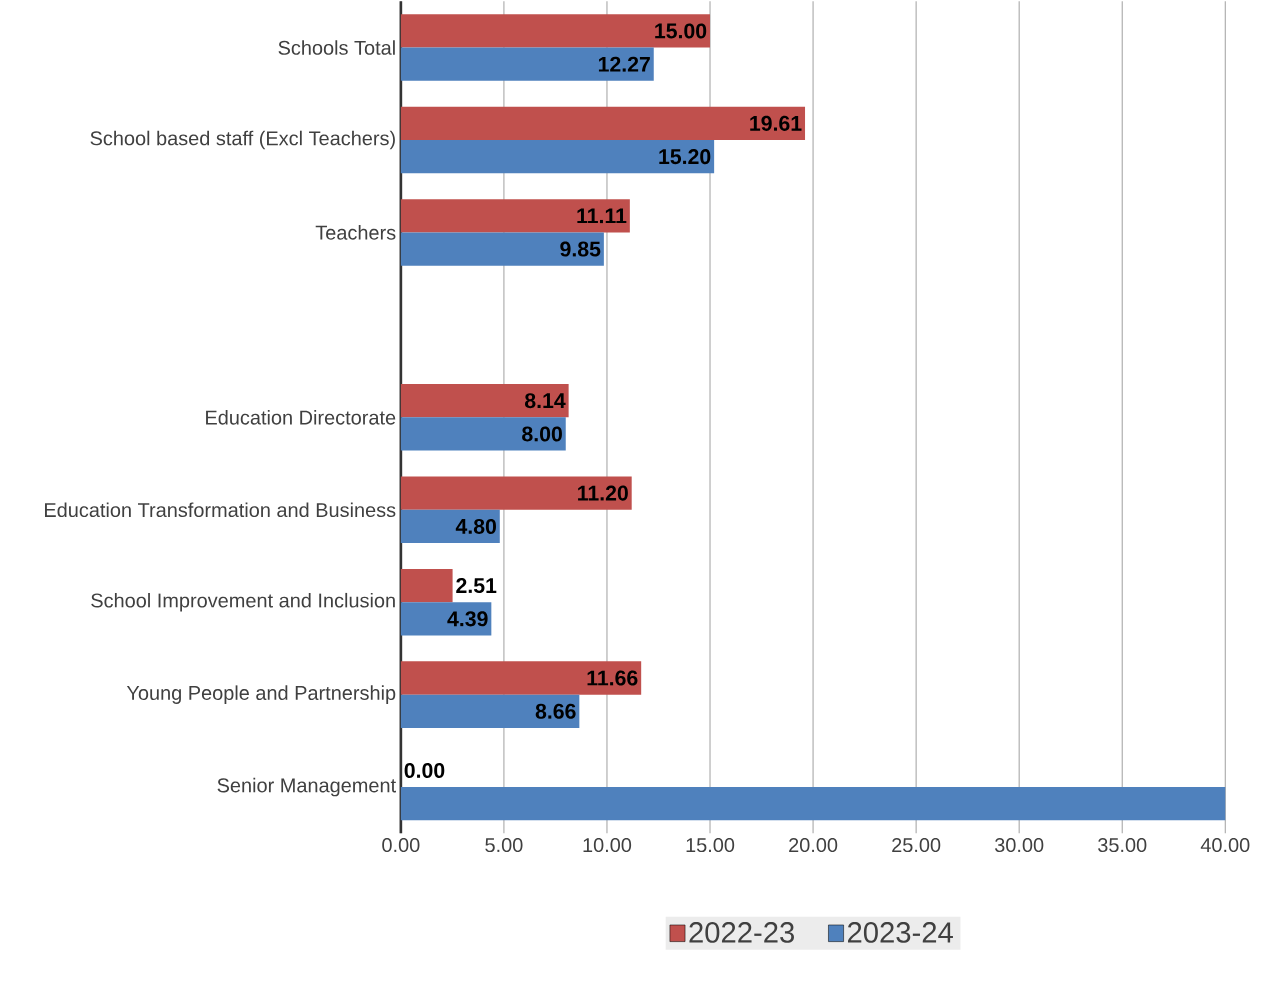 The image size is (1282, 992). I want to click on data-label: 8.66, so click(555, 711).